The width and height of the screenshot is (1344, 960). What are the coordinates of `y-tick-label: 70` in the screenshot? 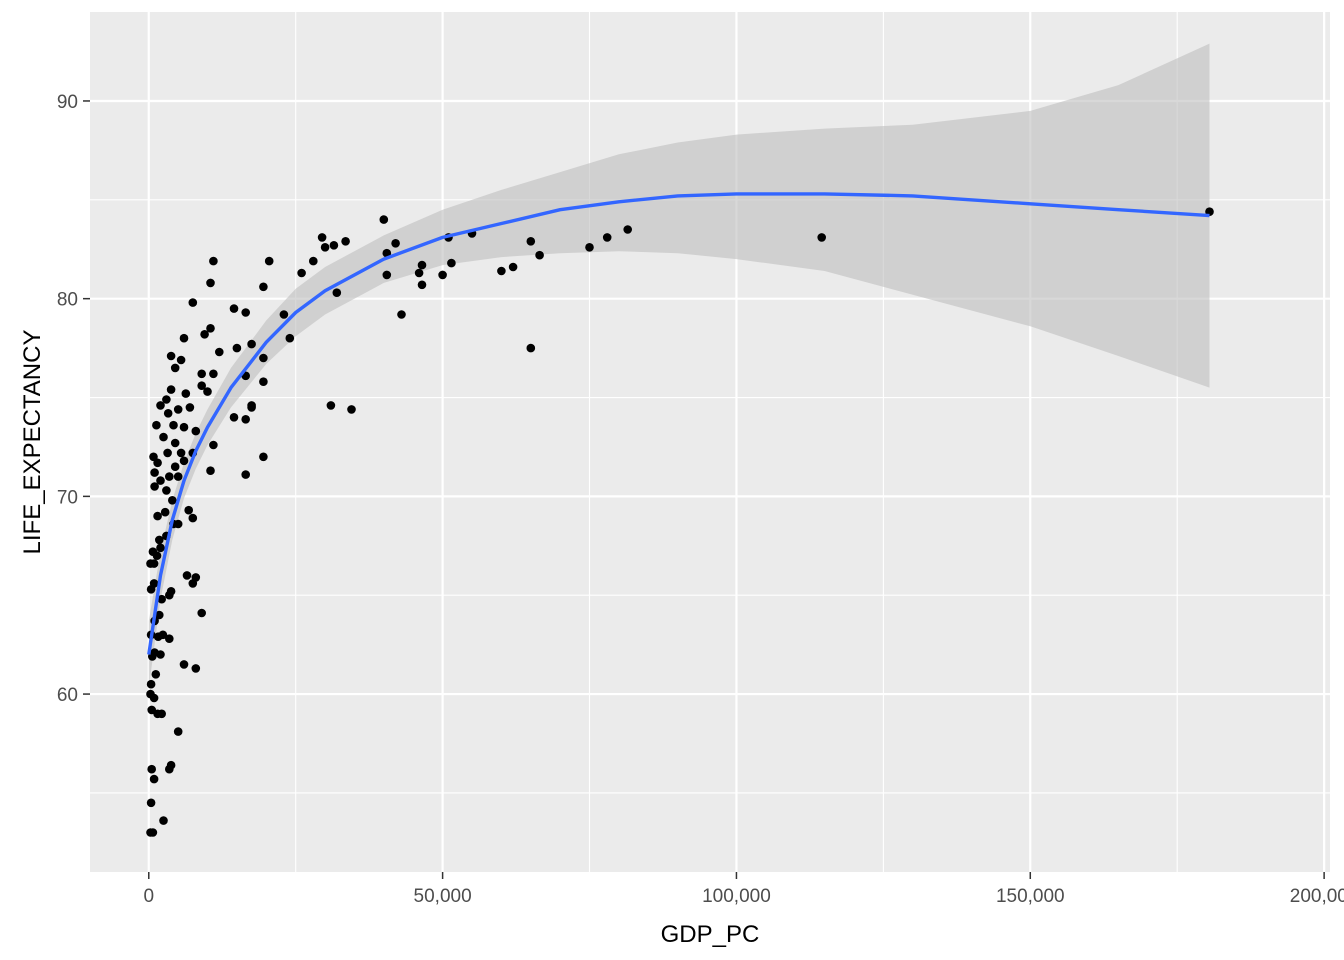 It's located at (67, 497).